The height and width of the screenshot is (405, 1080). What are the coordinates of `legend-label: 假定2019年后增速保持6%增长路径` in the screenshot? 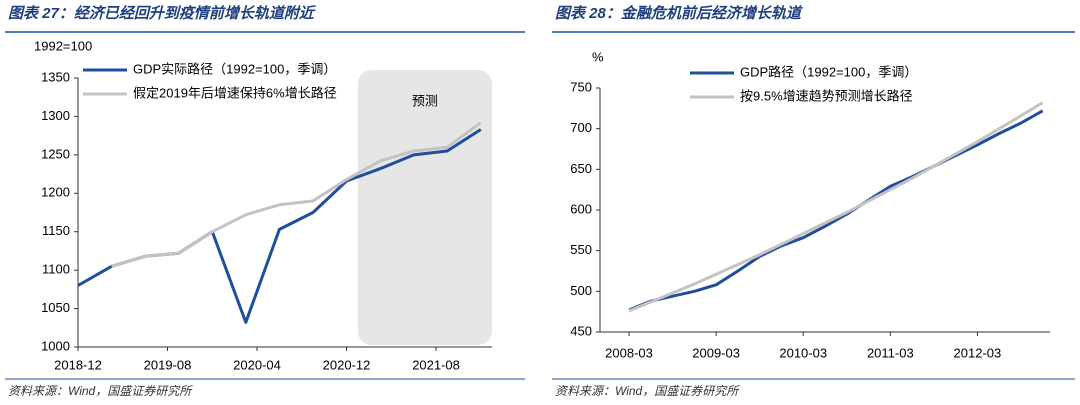 It's located at (235, 92).